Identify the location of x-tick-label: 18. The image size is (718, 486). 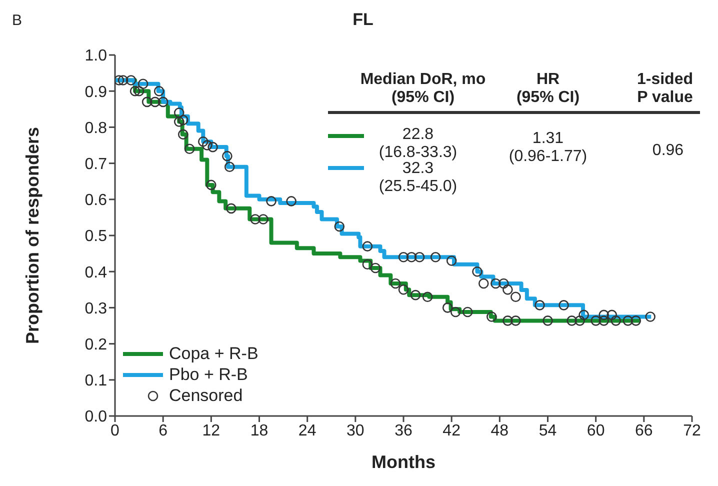
(259, 431).